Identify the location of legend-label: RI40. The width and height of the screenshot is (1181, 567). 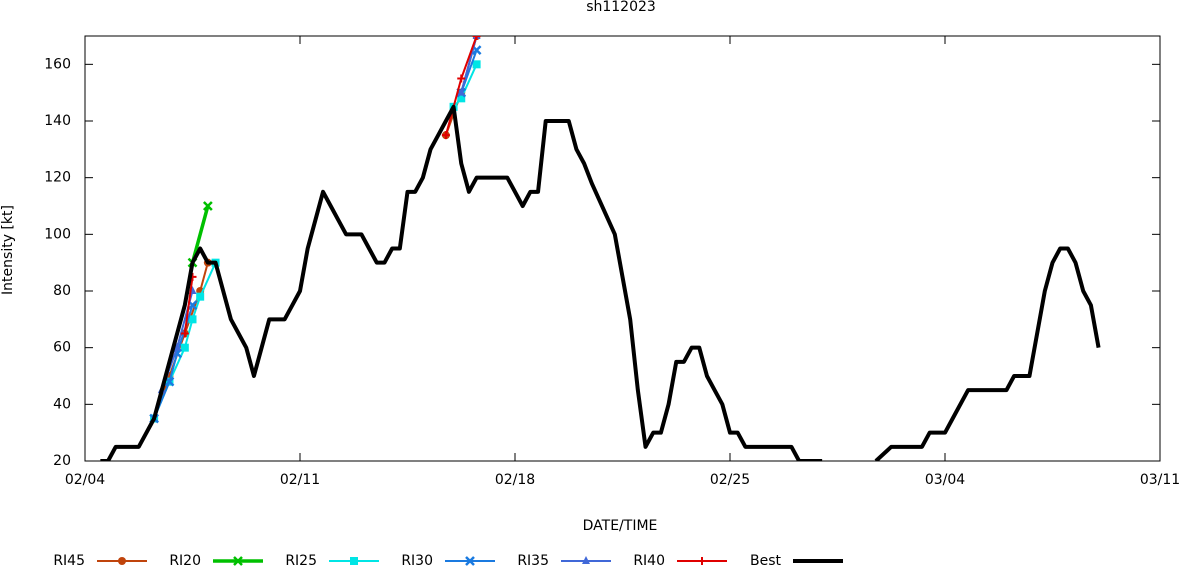
(649, 560).